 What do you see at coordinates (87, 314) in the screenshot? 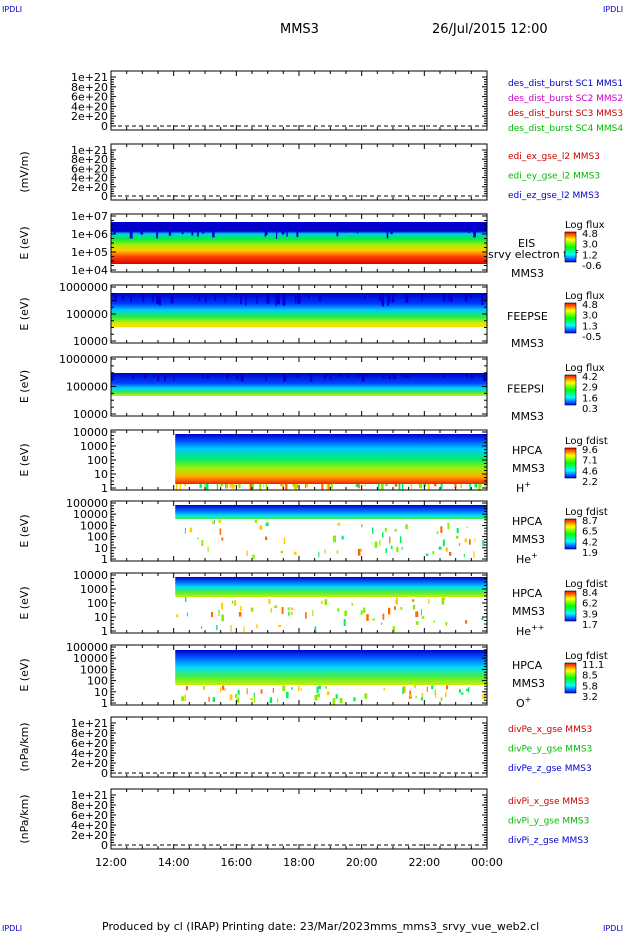
I see `y-tick-label: 100000` at bounding box center [87, 314].